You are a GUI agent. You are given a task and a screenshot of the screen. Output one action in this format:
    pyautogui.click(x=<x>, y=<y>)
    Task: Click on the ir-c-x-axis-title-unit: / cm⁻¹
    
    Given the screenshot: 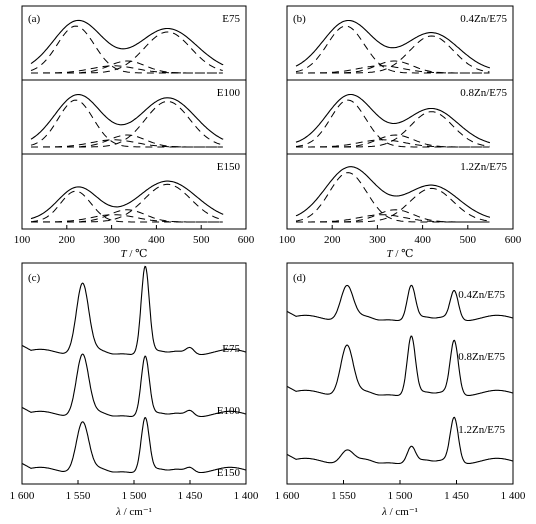 What is the action you would take?
    pyautogui.click(x=136, y=512)
    